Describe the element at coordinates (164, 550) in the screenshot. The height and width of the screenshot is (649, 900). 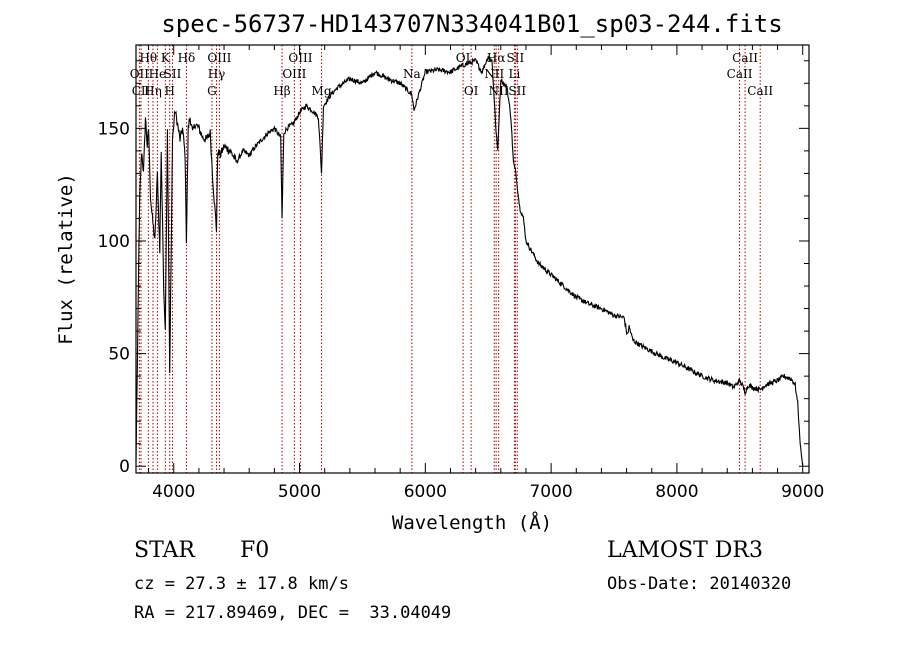
I see `object-class: STAR` at that location.